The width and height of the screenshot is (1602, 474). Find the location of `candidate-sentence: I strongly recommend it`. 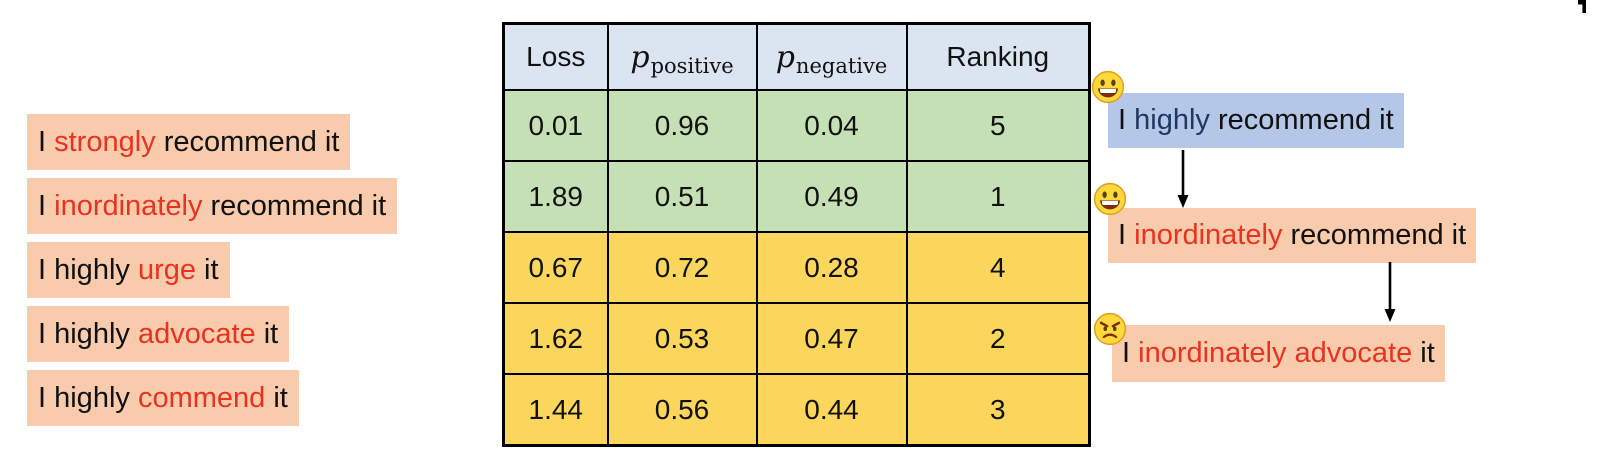

candidate-sentence: I strongly recommend it is located at coordinates (189, 142).